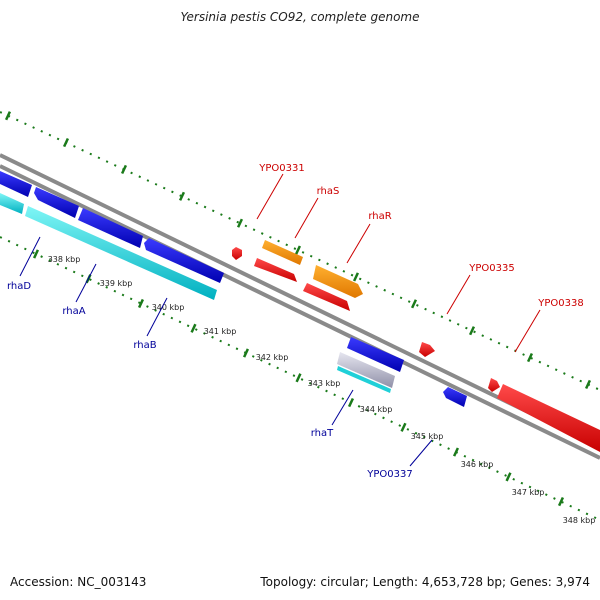 The image size is (600, 600). Describe the element at coordinates (56, 202) in the screenshot. I see `gene-rhad` at that location.